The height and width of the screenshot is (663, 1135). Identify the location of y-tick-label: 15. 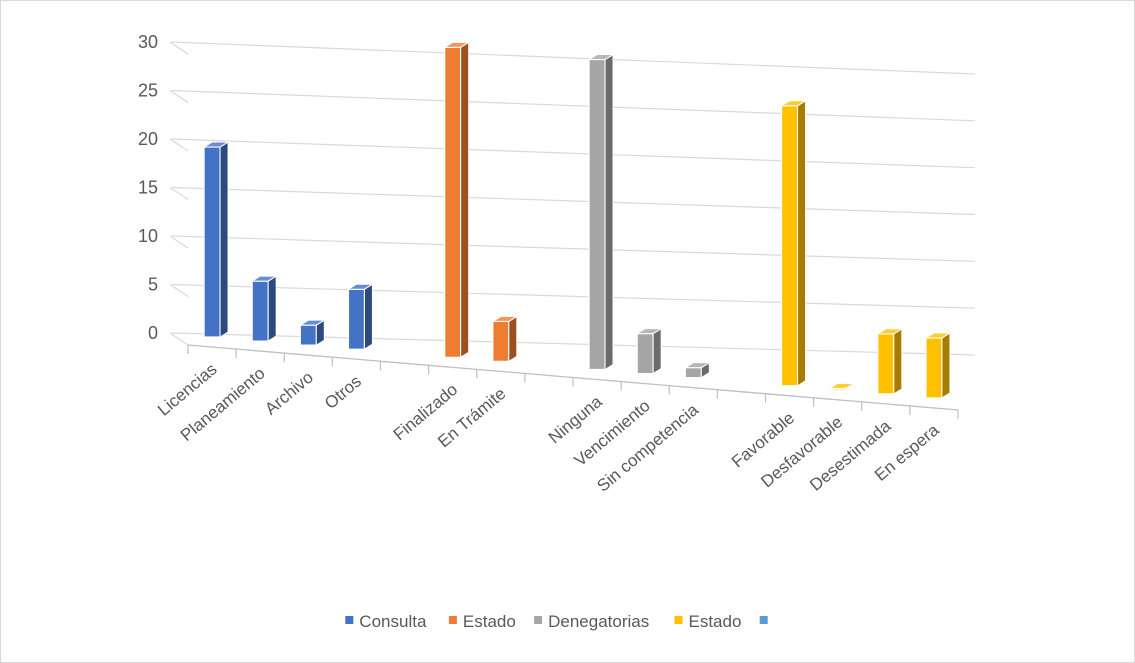
(148, 188).